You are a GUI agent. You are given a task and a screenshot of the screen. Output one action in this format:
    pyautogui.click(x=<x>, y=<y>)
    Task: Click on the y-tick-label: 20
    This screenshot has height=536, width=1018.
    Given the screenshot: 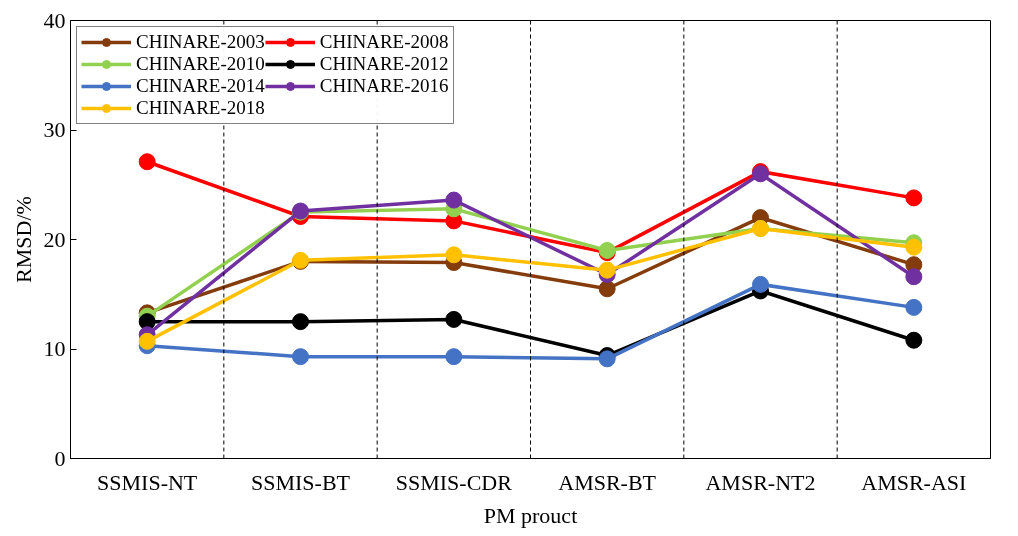 What is the action you would take?
    pyautogui.click(x=54, y=239)
    